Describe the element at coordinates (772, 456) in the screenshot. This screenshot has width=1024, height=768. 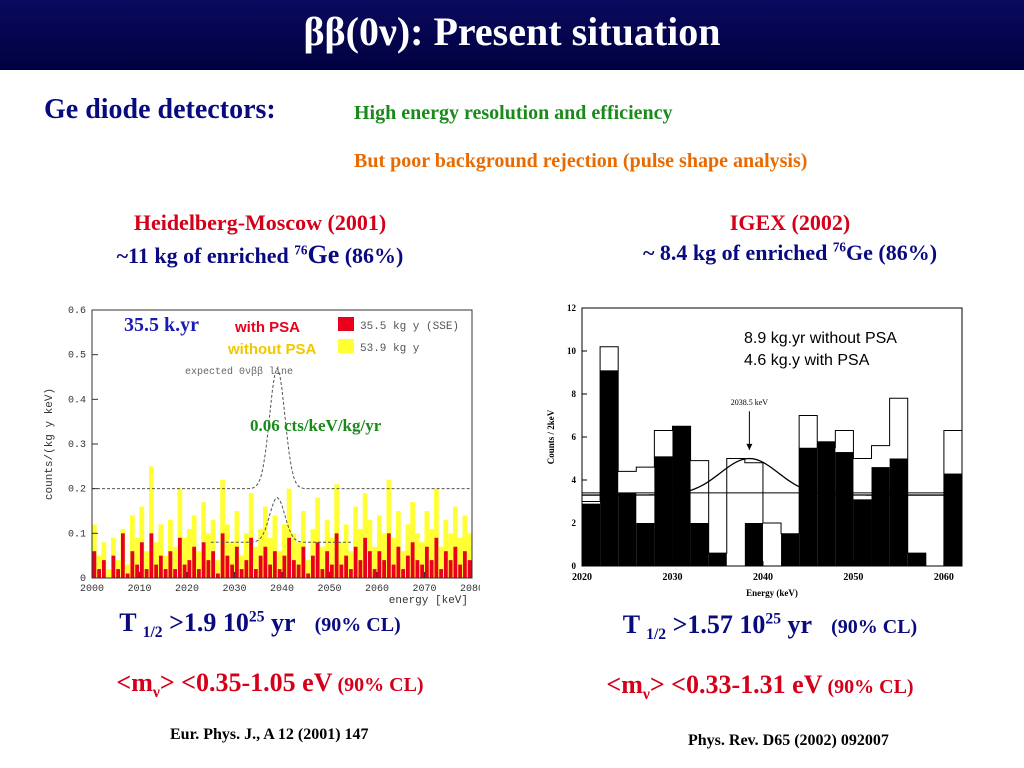
I see `histogram-without-psa-outline` at that location.